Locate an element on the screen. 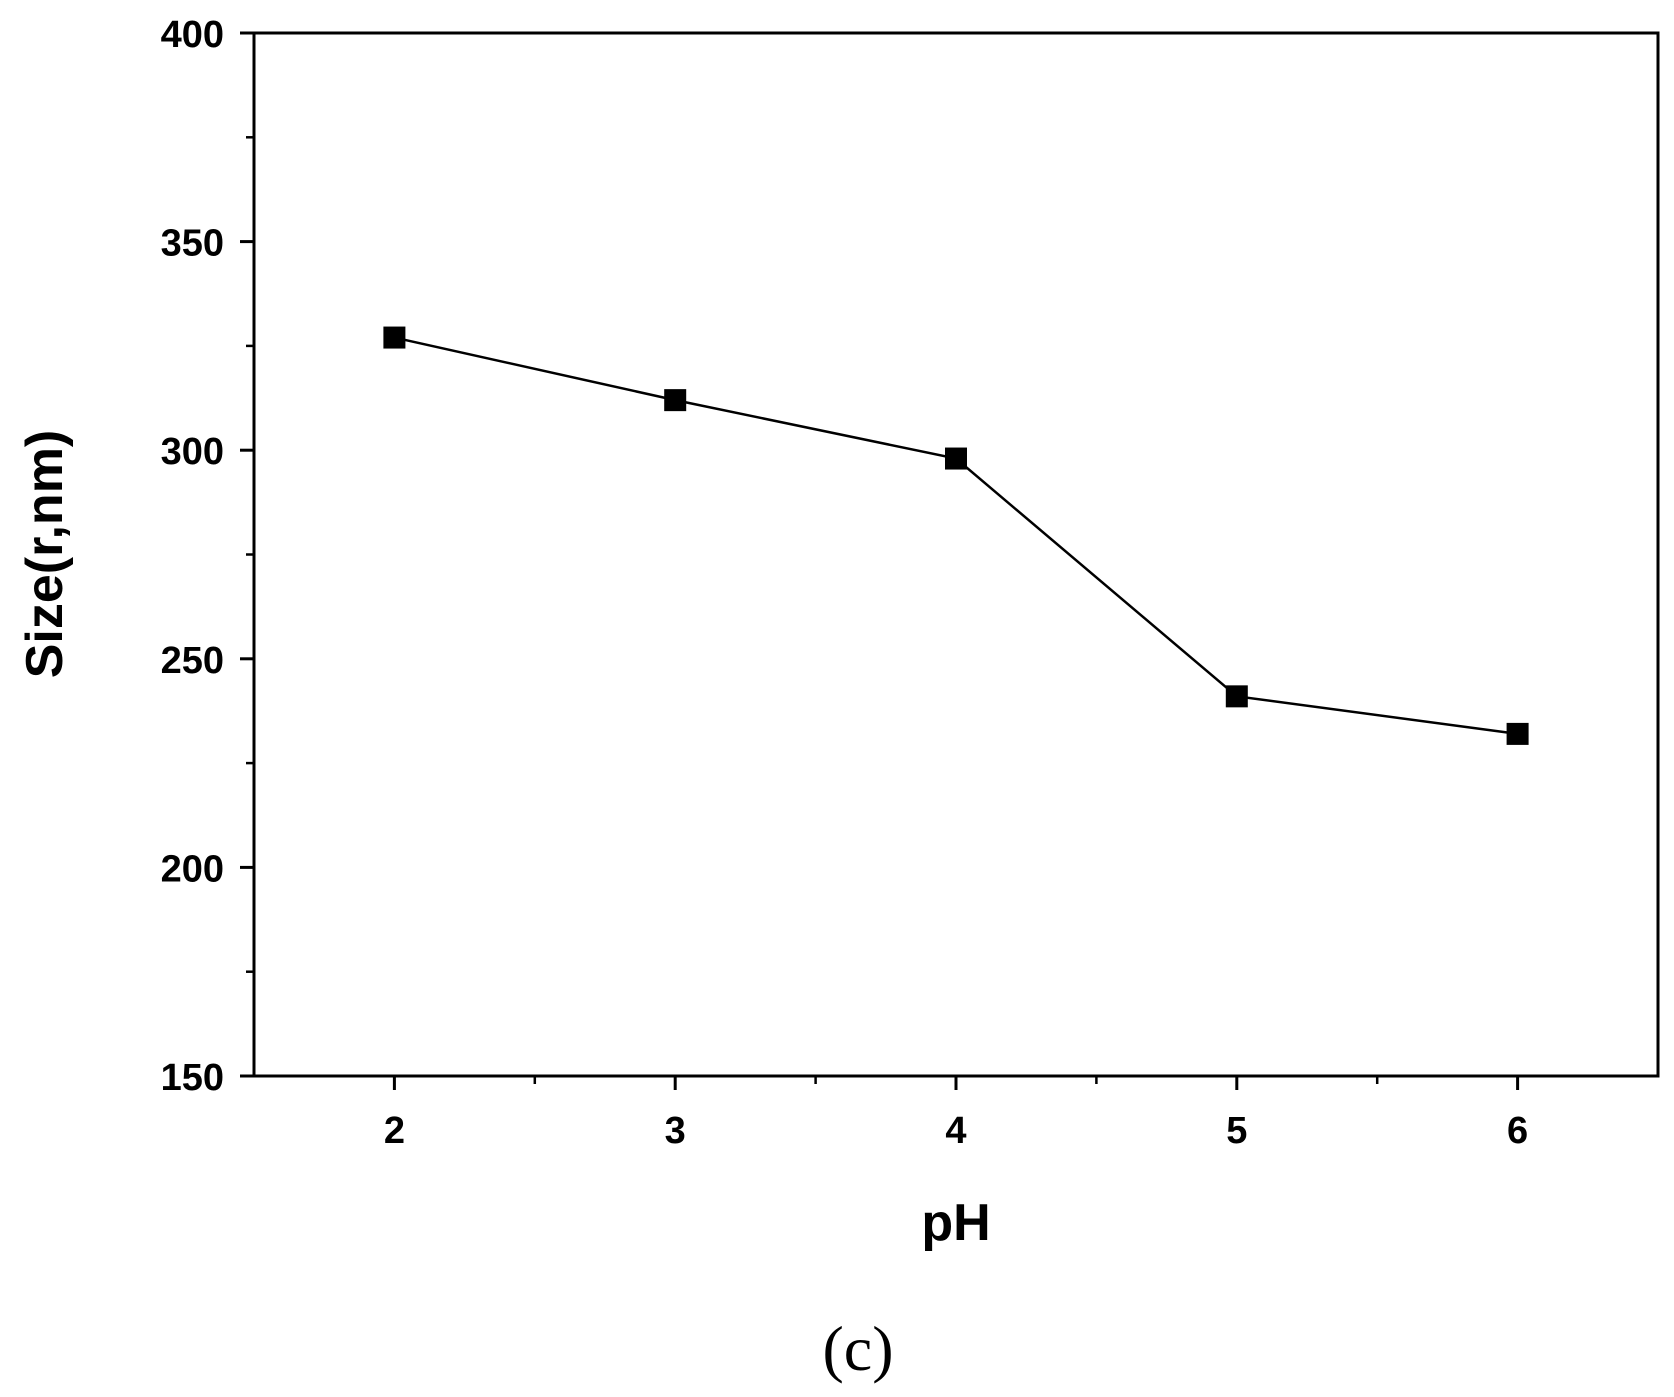 This screenshot has width=1674, height=1397. x-tick-label: 4 is located at coordinates (955, 1131).